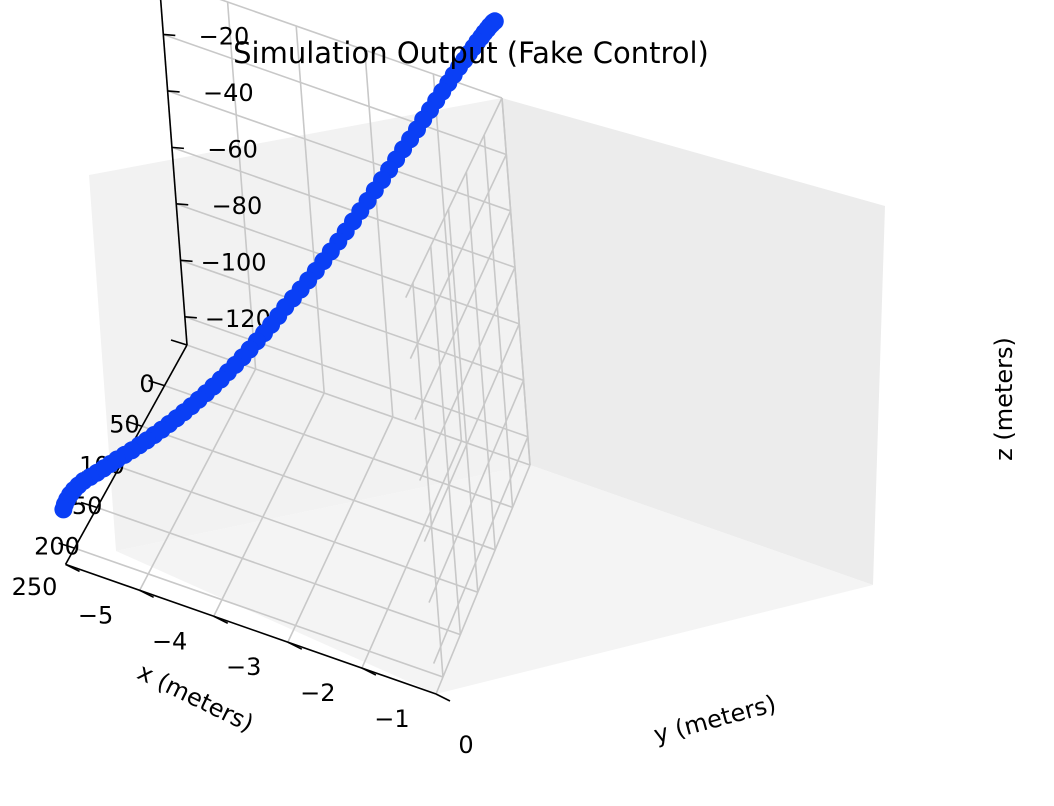 Image resolution: width=1054 pixels, height=806 pixels. I want to click on y-tick-label: 0, so click(465, 745).